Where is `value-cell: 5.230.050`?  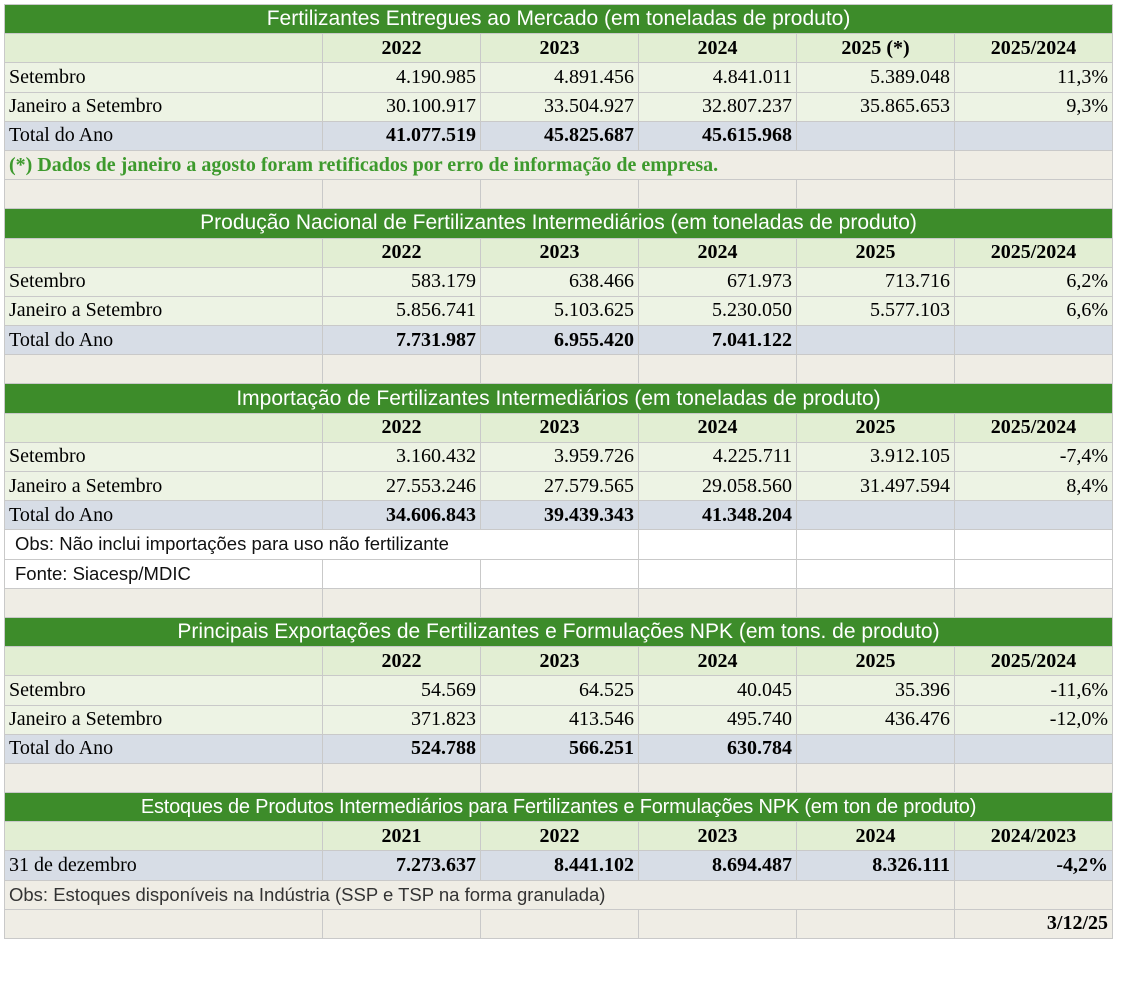 value-cell: 5.230.050 is located at coordinates (717, 311).